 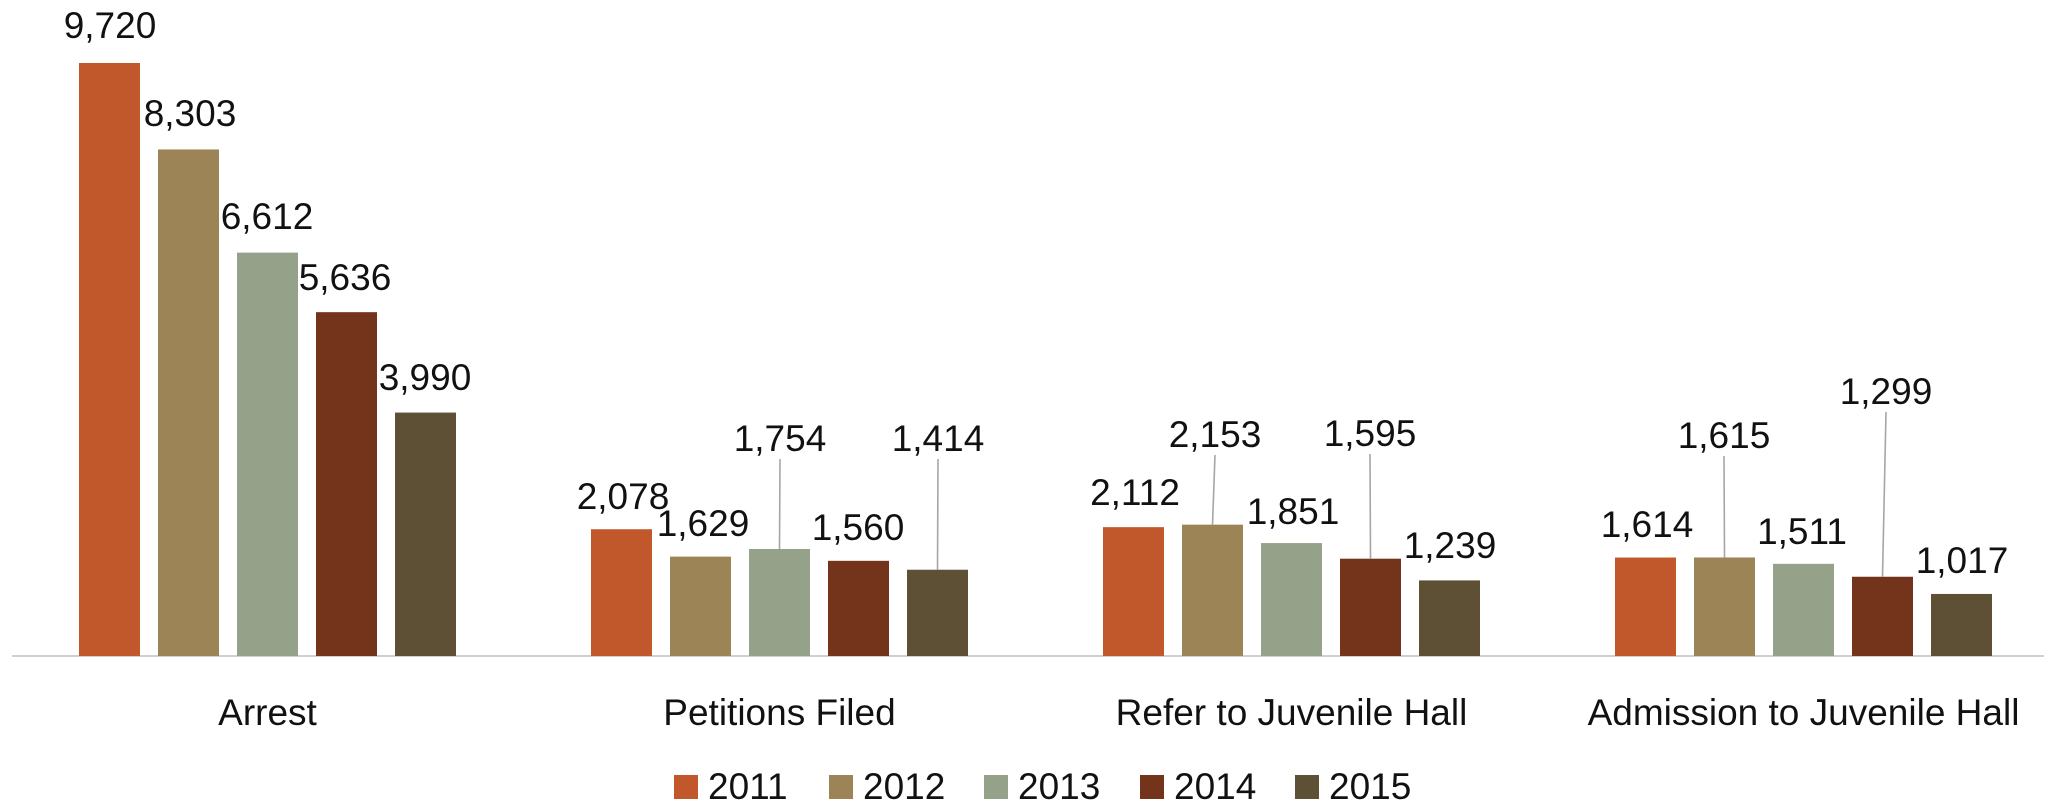 I want to click on data-label: 1,239, so click(x=1450, y=545).